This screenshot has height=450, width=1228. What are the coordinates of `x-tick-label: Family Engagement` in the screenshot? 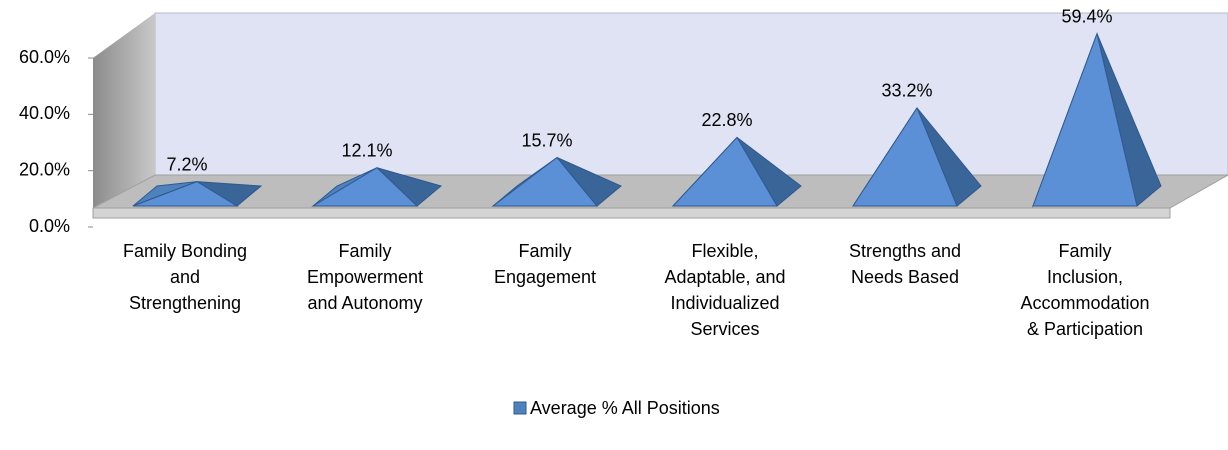 It's located at (545, 264).